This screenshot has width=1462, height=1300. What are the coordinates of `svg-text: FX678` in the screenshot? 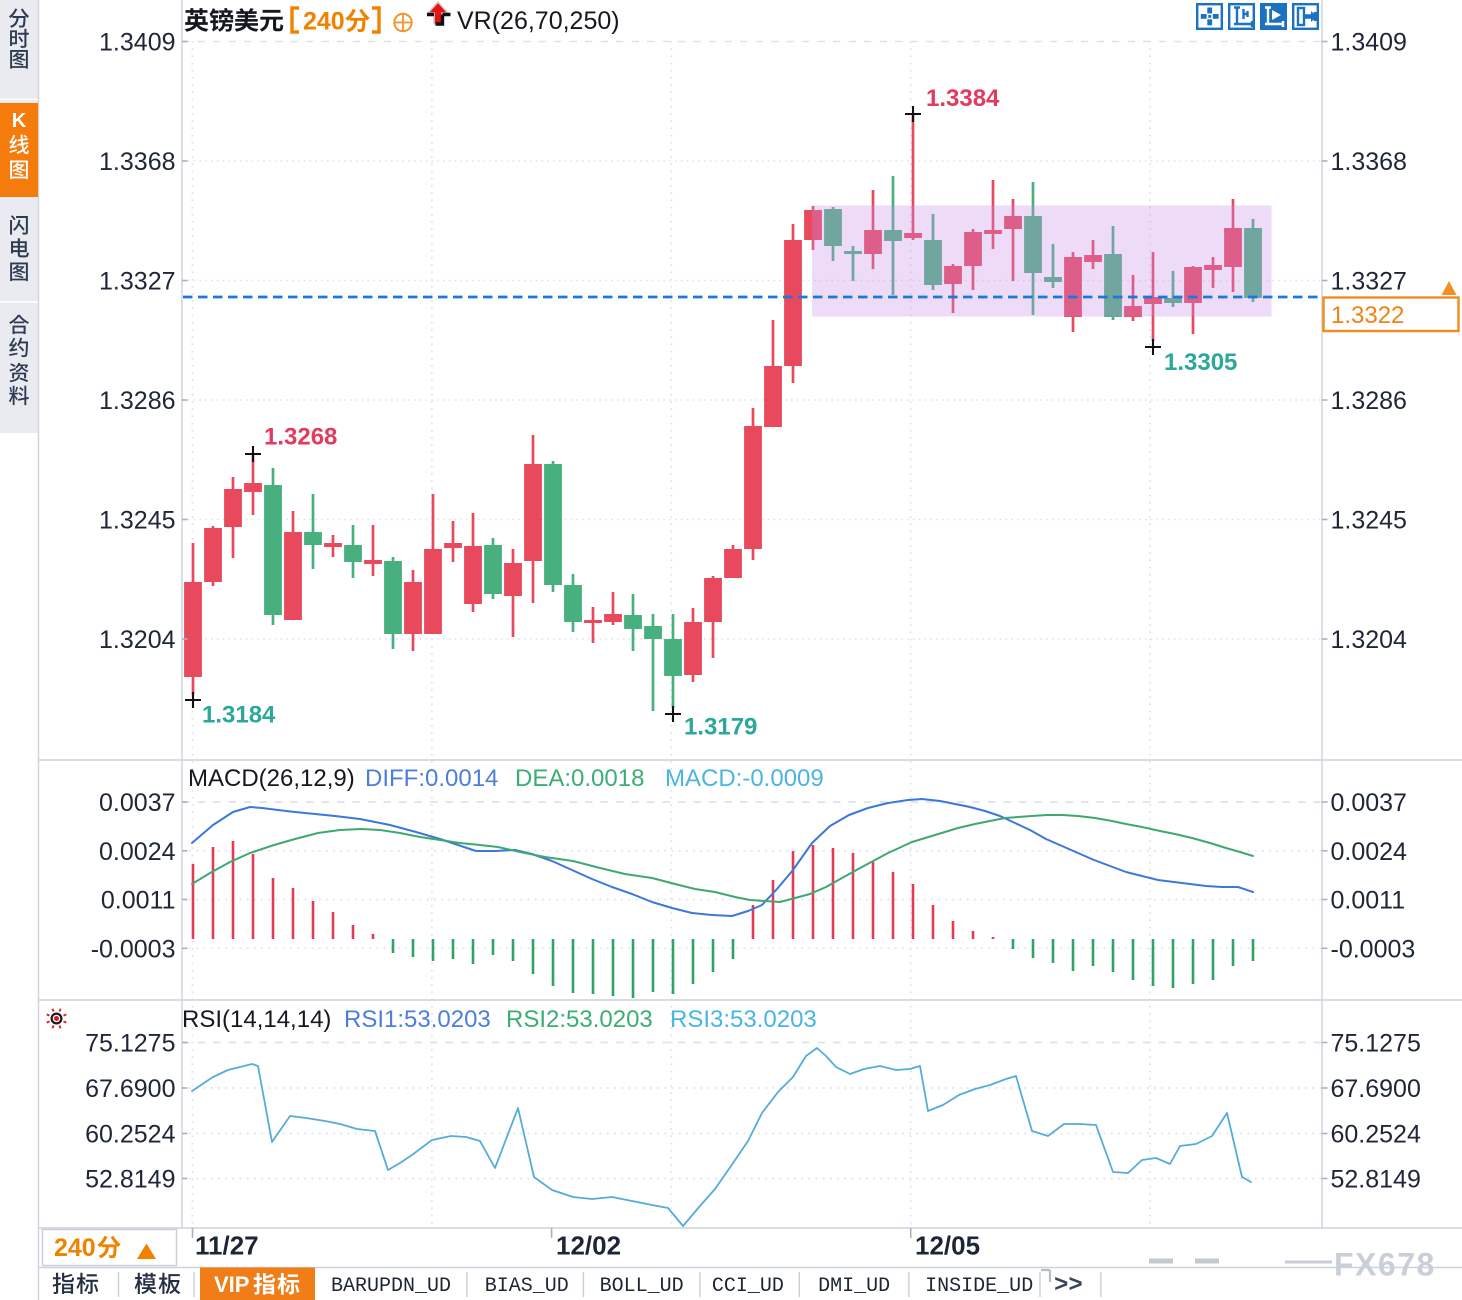 It's located at (1385, 1265).